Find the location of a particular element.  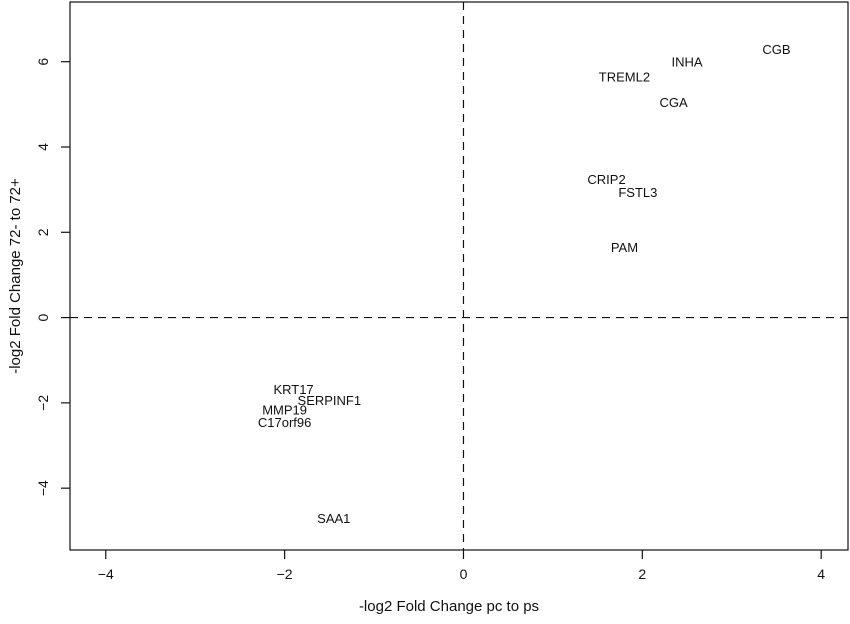

x-axis-title: -log2 Fold Change pc to ps is located at coordinates (449, 606).